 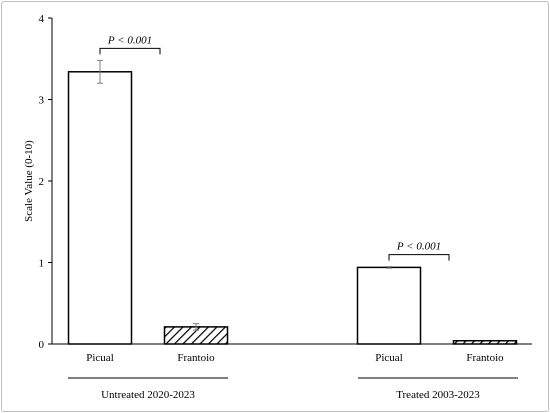 I want to click on y-tick-label: 1, so click(x=42, y=264).